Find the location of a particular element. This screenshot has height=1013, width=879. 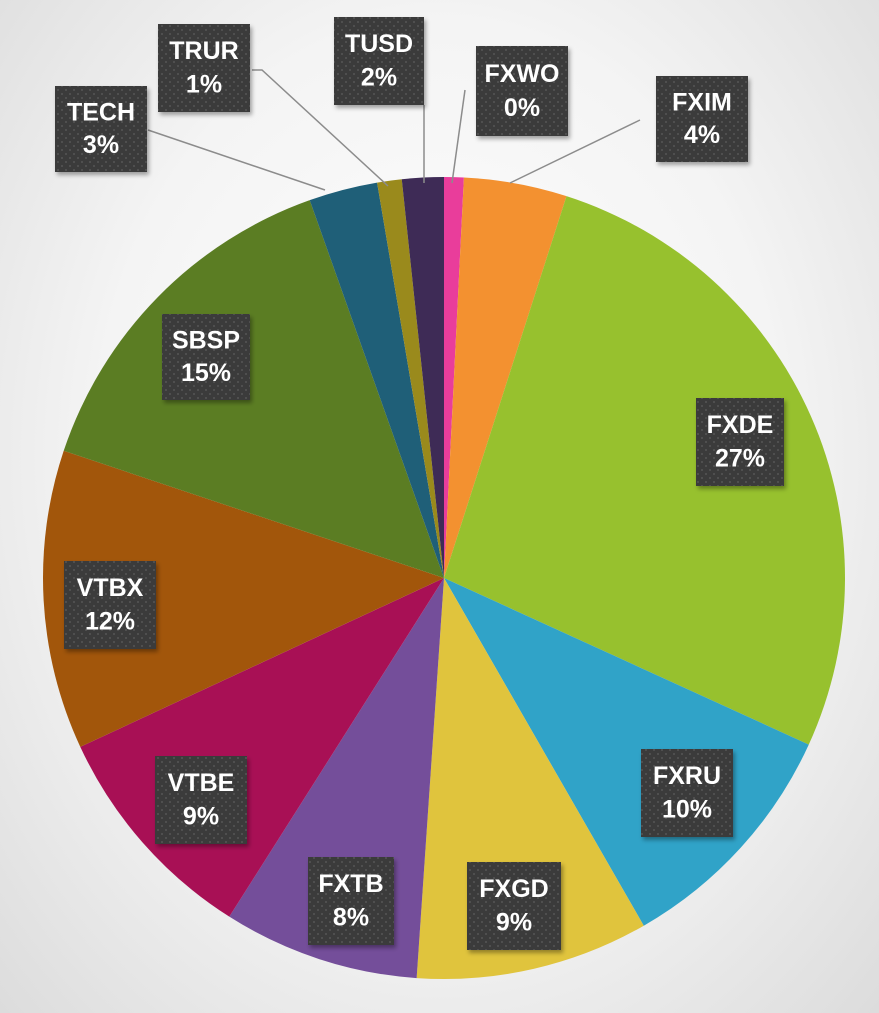

data-label-tusd: TUSD 2% is located at coordinates (379, 61).